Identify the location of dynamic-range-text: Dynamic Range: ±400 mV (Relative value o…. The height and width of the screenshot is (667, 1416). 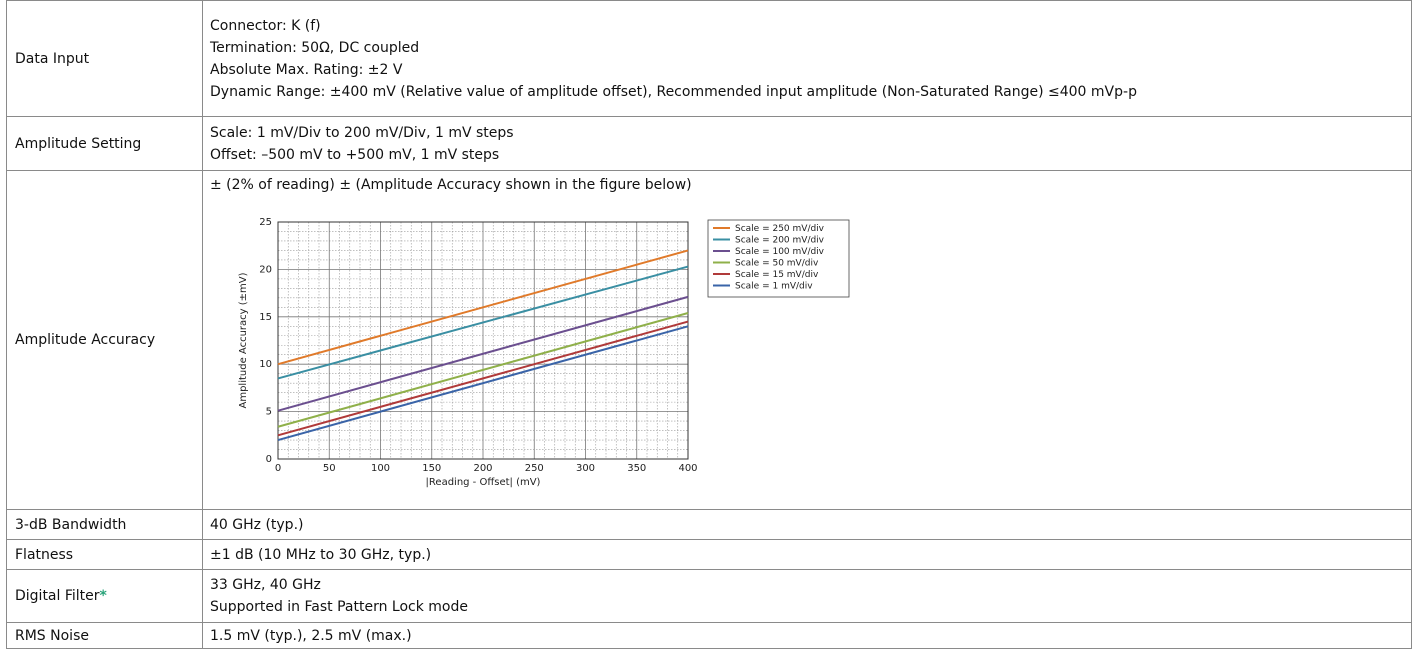
(673, 91).